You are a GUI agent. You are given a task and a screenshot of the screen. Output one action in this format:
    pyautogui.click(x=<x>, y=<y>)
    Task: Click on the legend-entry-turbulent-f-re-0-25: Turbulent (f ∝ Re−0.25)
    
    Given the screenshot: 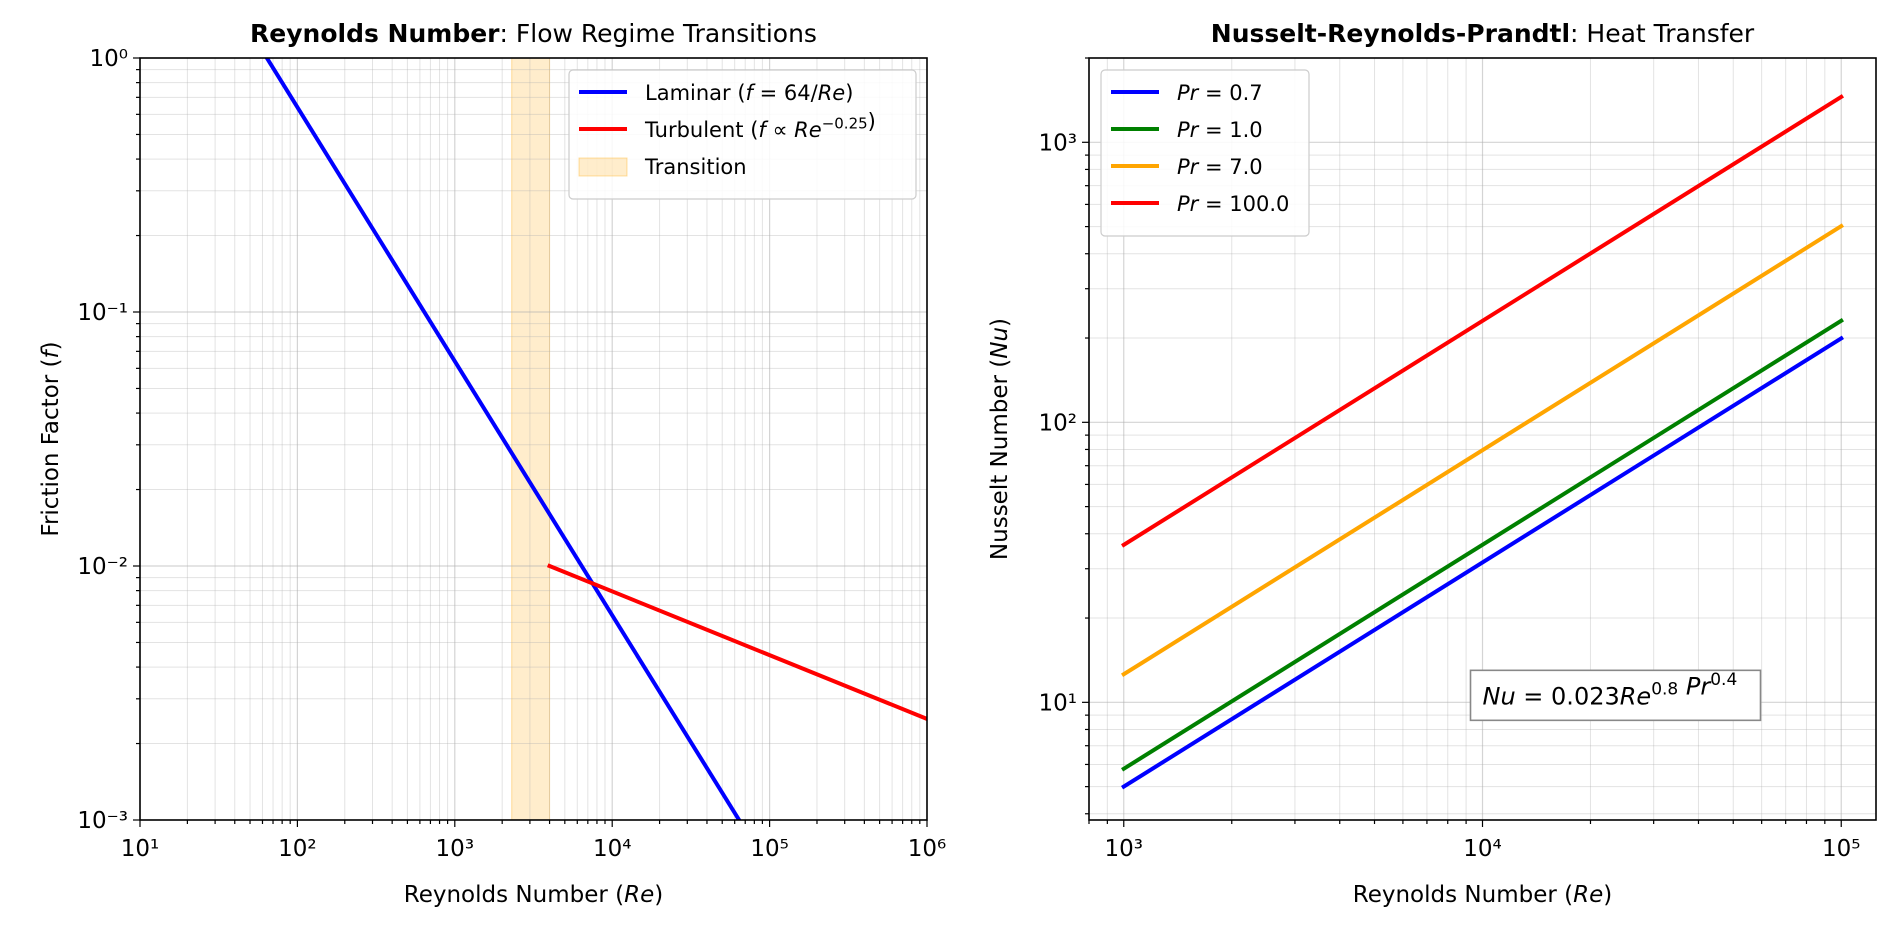 What is the action you would take?
    pyautogui.click(x=760, y=126)
    